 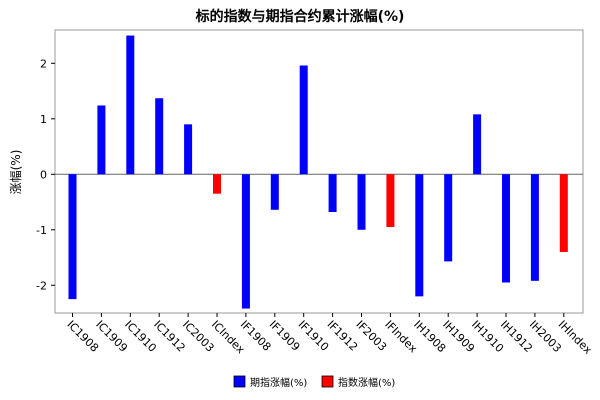 I want to click on legend-swatch-futures, so click(x=239, y=381).